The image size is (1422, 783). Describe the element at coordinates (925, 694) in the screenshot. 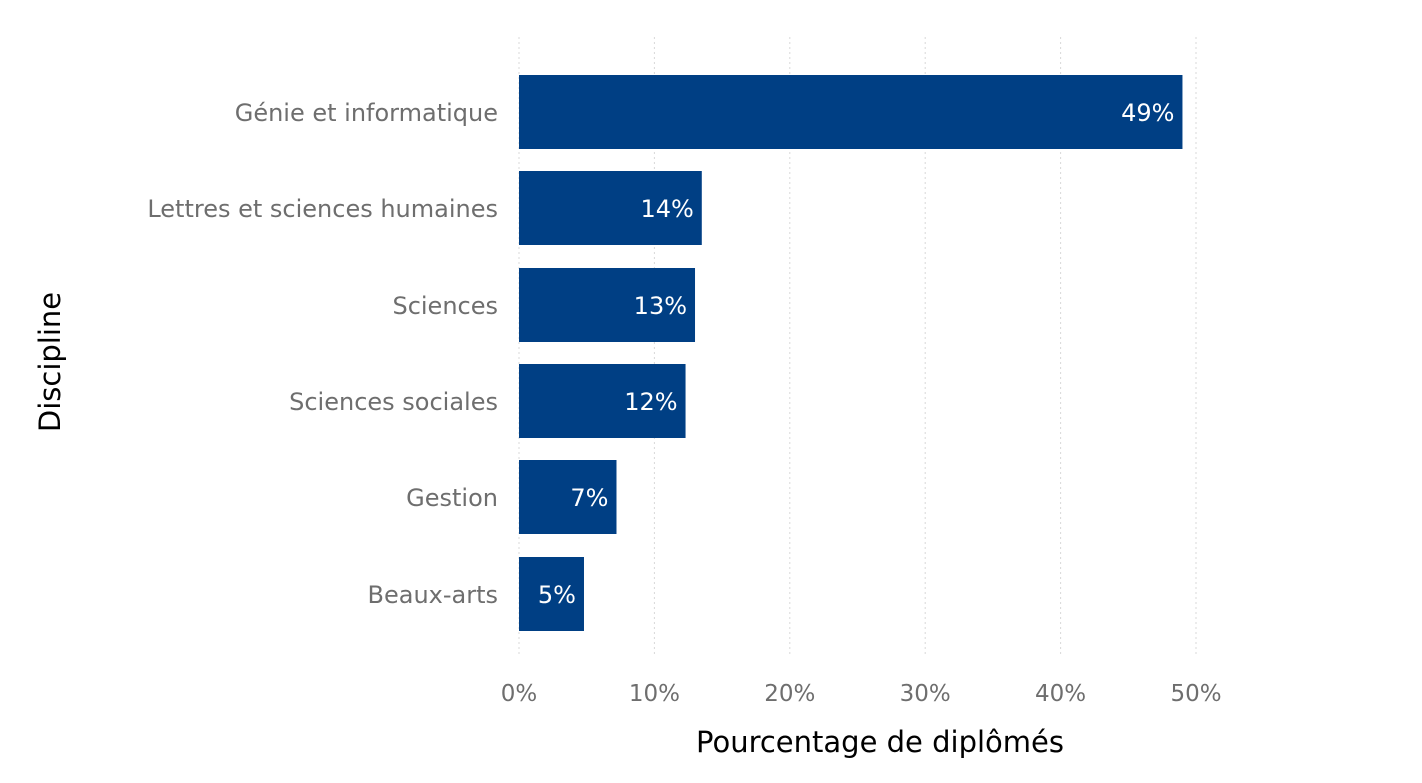

I see `x-tick-label: 30%` at that location.